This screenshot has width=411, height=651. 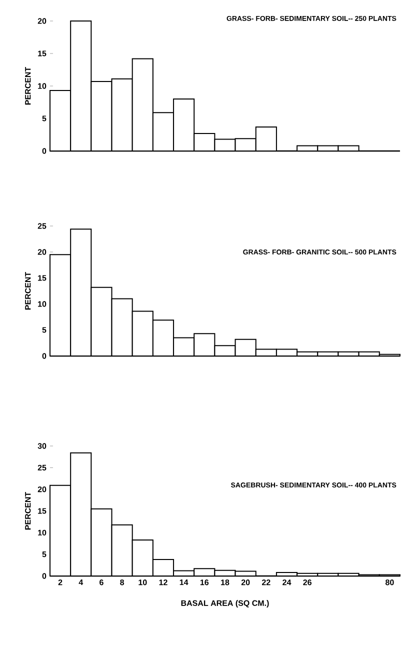 What do you see at coordinates (307, 583) in the screenshot?
I see `x-tick-label: 26` at bounding box center [307, 583].